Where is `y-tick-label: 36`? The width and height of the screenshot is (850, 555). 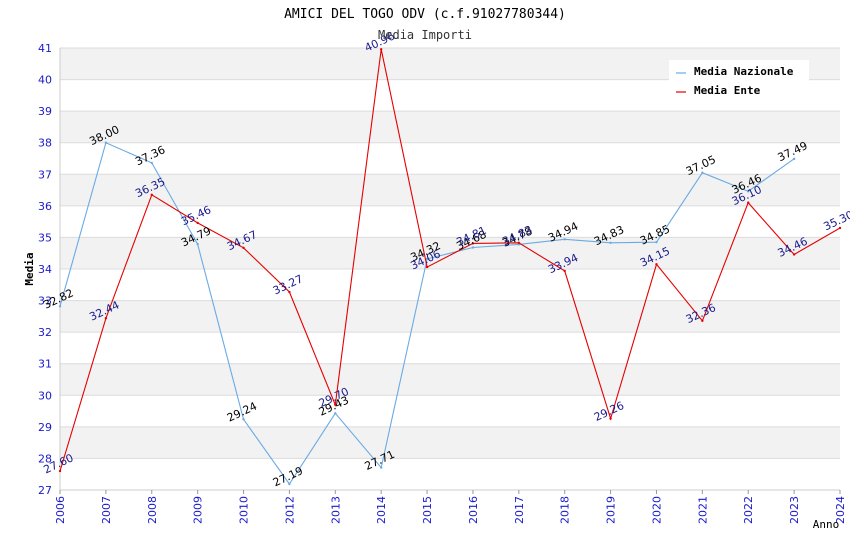 y-tick-label: 36 is located at coordinates (45, 206).